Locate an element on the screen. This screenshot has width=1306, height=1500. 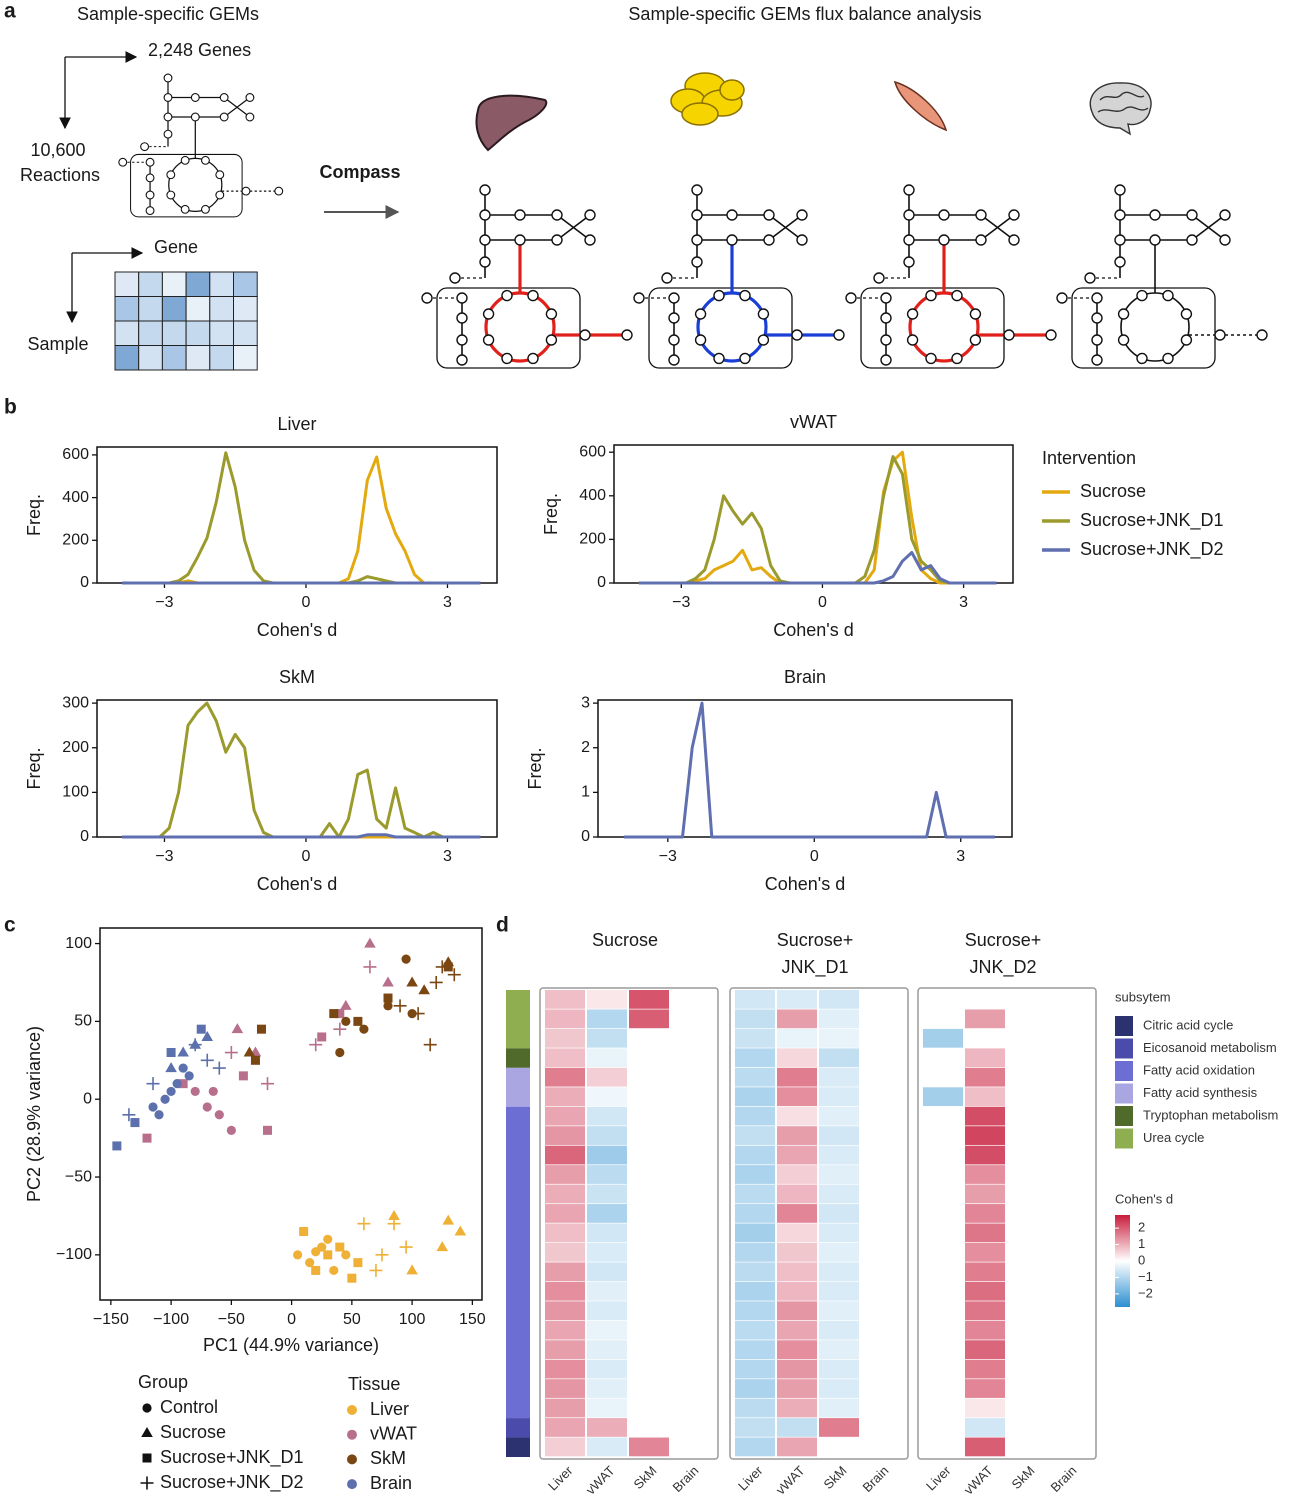
x-tick-label: 50 is located at coordinates (352, 1319).